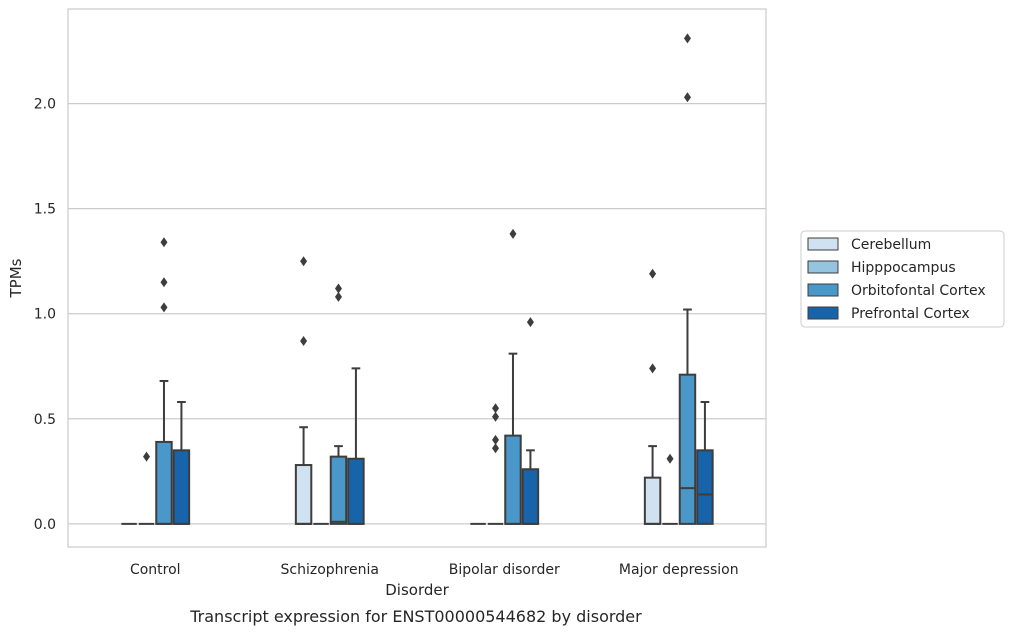 This screenshot has height=634, width=1014. What do you see at coordinates (330, 570) in the screenshot?
I see `x-tick-label: Schizophrenia` at bounding box center [330, 570].